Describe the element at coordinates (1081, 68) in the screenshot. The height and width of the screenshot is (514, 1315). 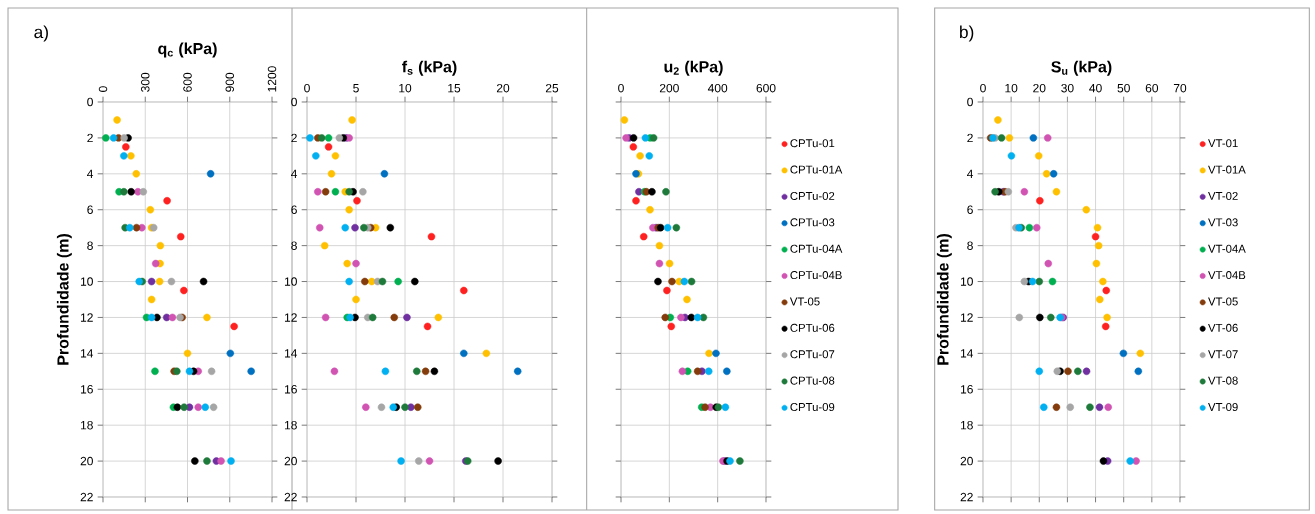
I see `x-axis-title: S$_{u}$ (kPa)` at that location.